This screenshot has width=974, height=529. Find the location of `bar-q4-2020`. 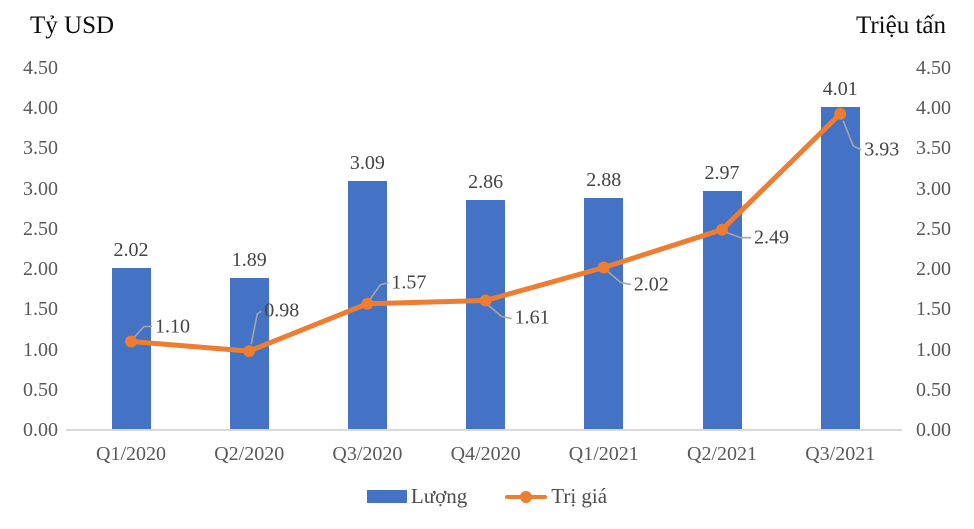

bar-q4-2020 is located at coordinates (486, 314).